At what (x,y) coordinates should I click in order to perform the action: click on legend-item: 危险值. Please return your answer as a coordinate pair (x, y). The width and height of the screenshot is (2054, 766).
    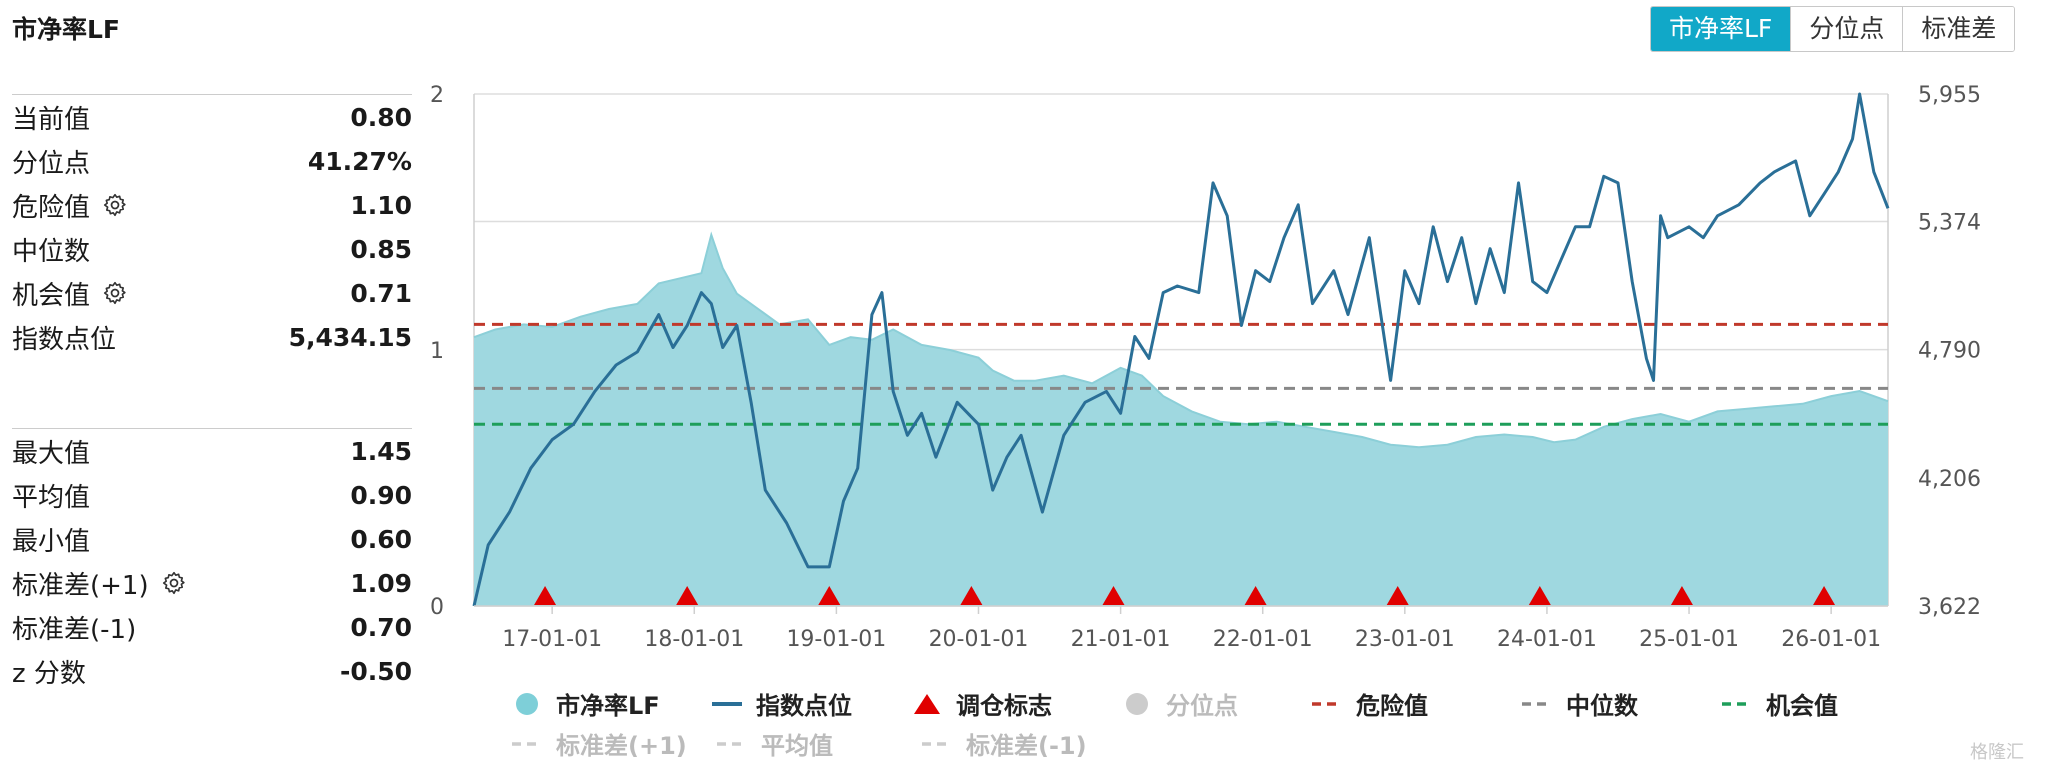
    Looking at the image, I should click on (1369, 703).